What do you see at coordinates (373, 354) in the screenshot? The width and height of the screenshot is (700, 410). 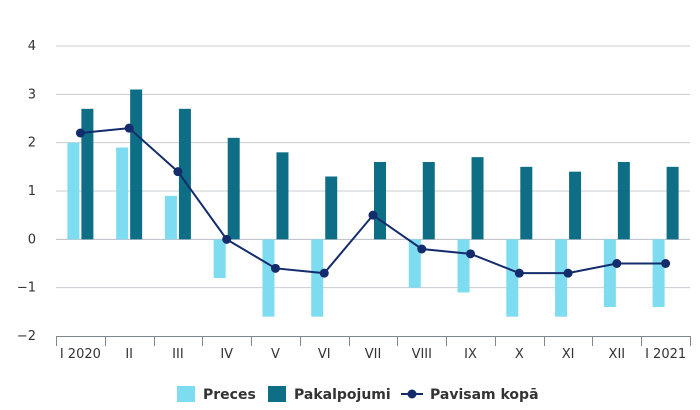 I see `x-tick-label-6: VII` at bounding box center [373, 354].